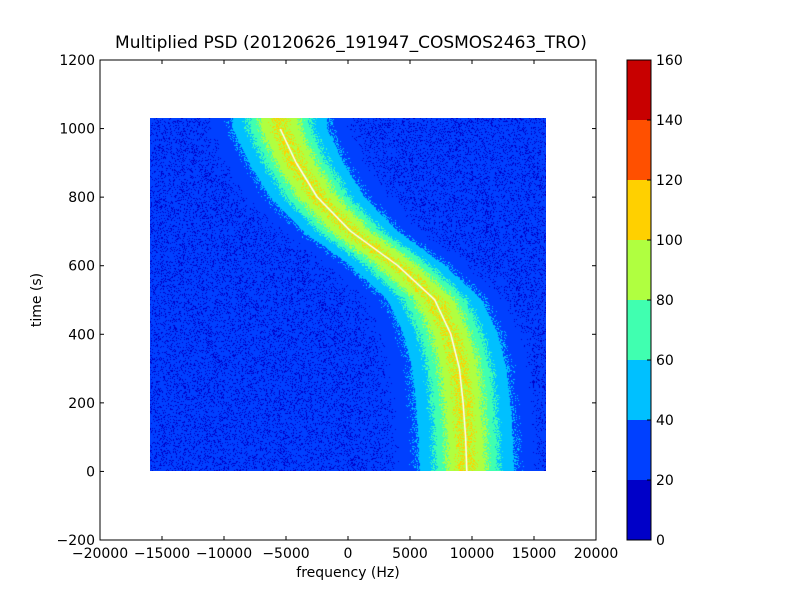 The height and width of the screenshot is (600, 800). Describe the element at coordinates (665, 301) in the screenshot. I see `colorbar-tick-label: 80` at that location.